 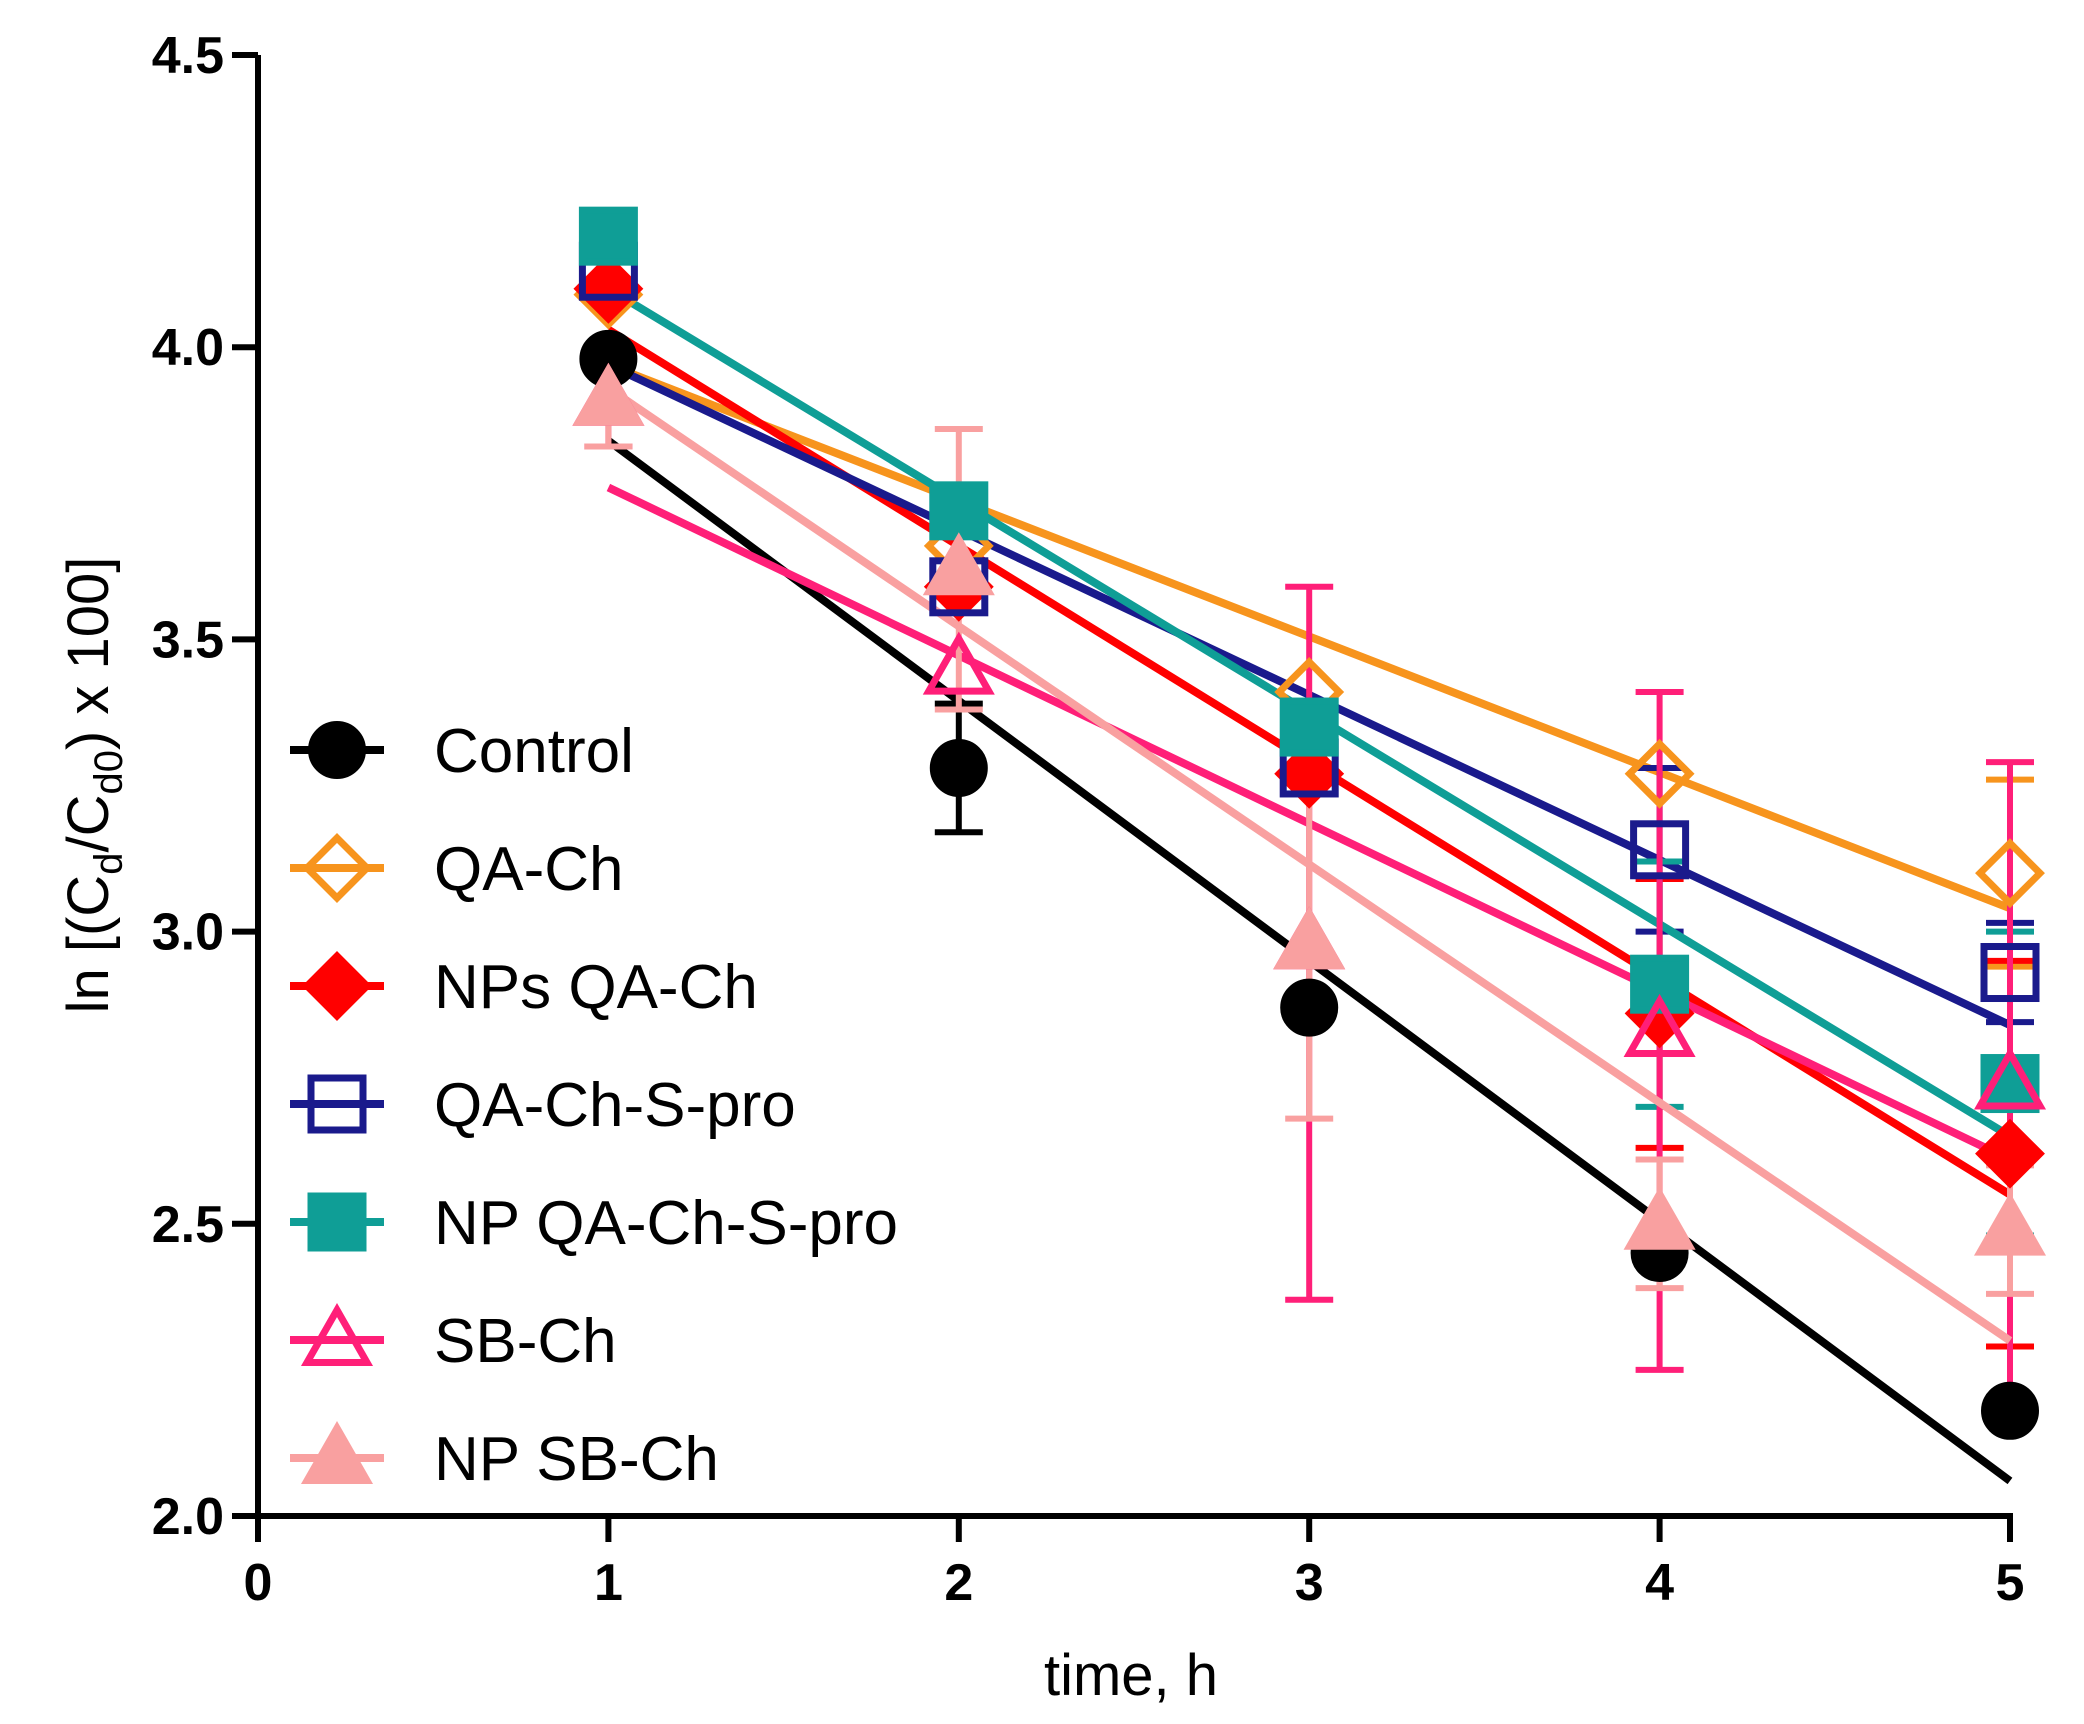 I want to click on legend-label: QA-Ch-S-pro, so click(x=615, y=1105).